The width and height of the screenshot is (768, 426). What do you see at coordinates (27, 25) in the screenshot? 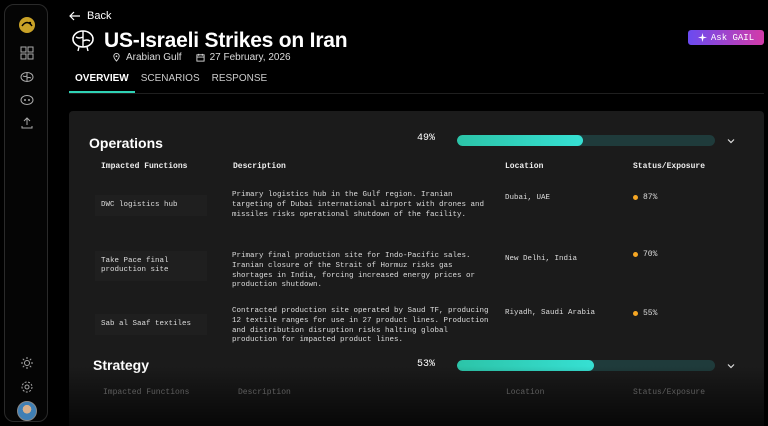
I see `app-logo` at bounding box center [27, 25].